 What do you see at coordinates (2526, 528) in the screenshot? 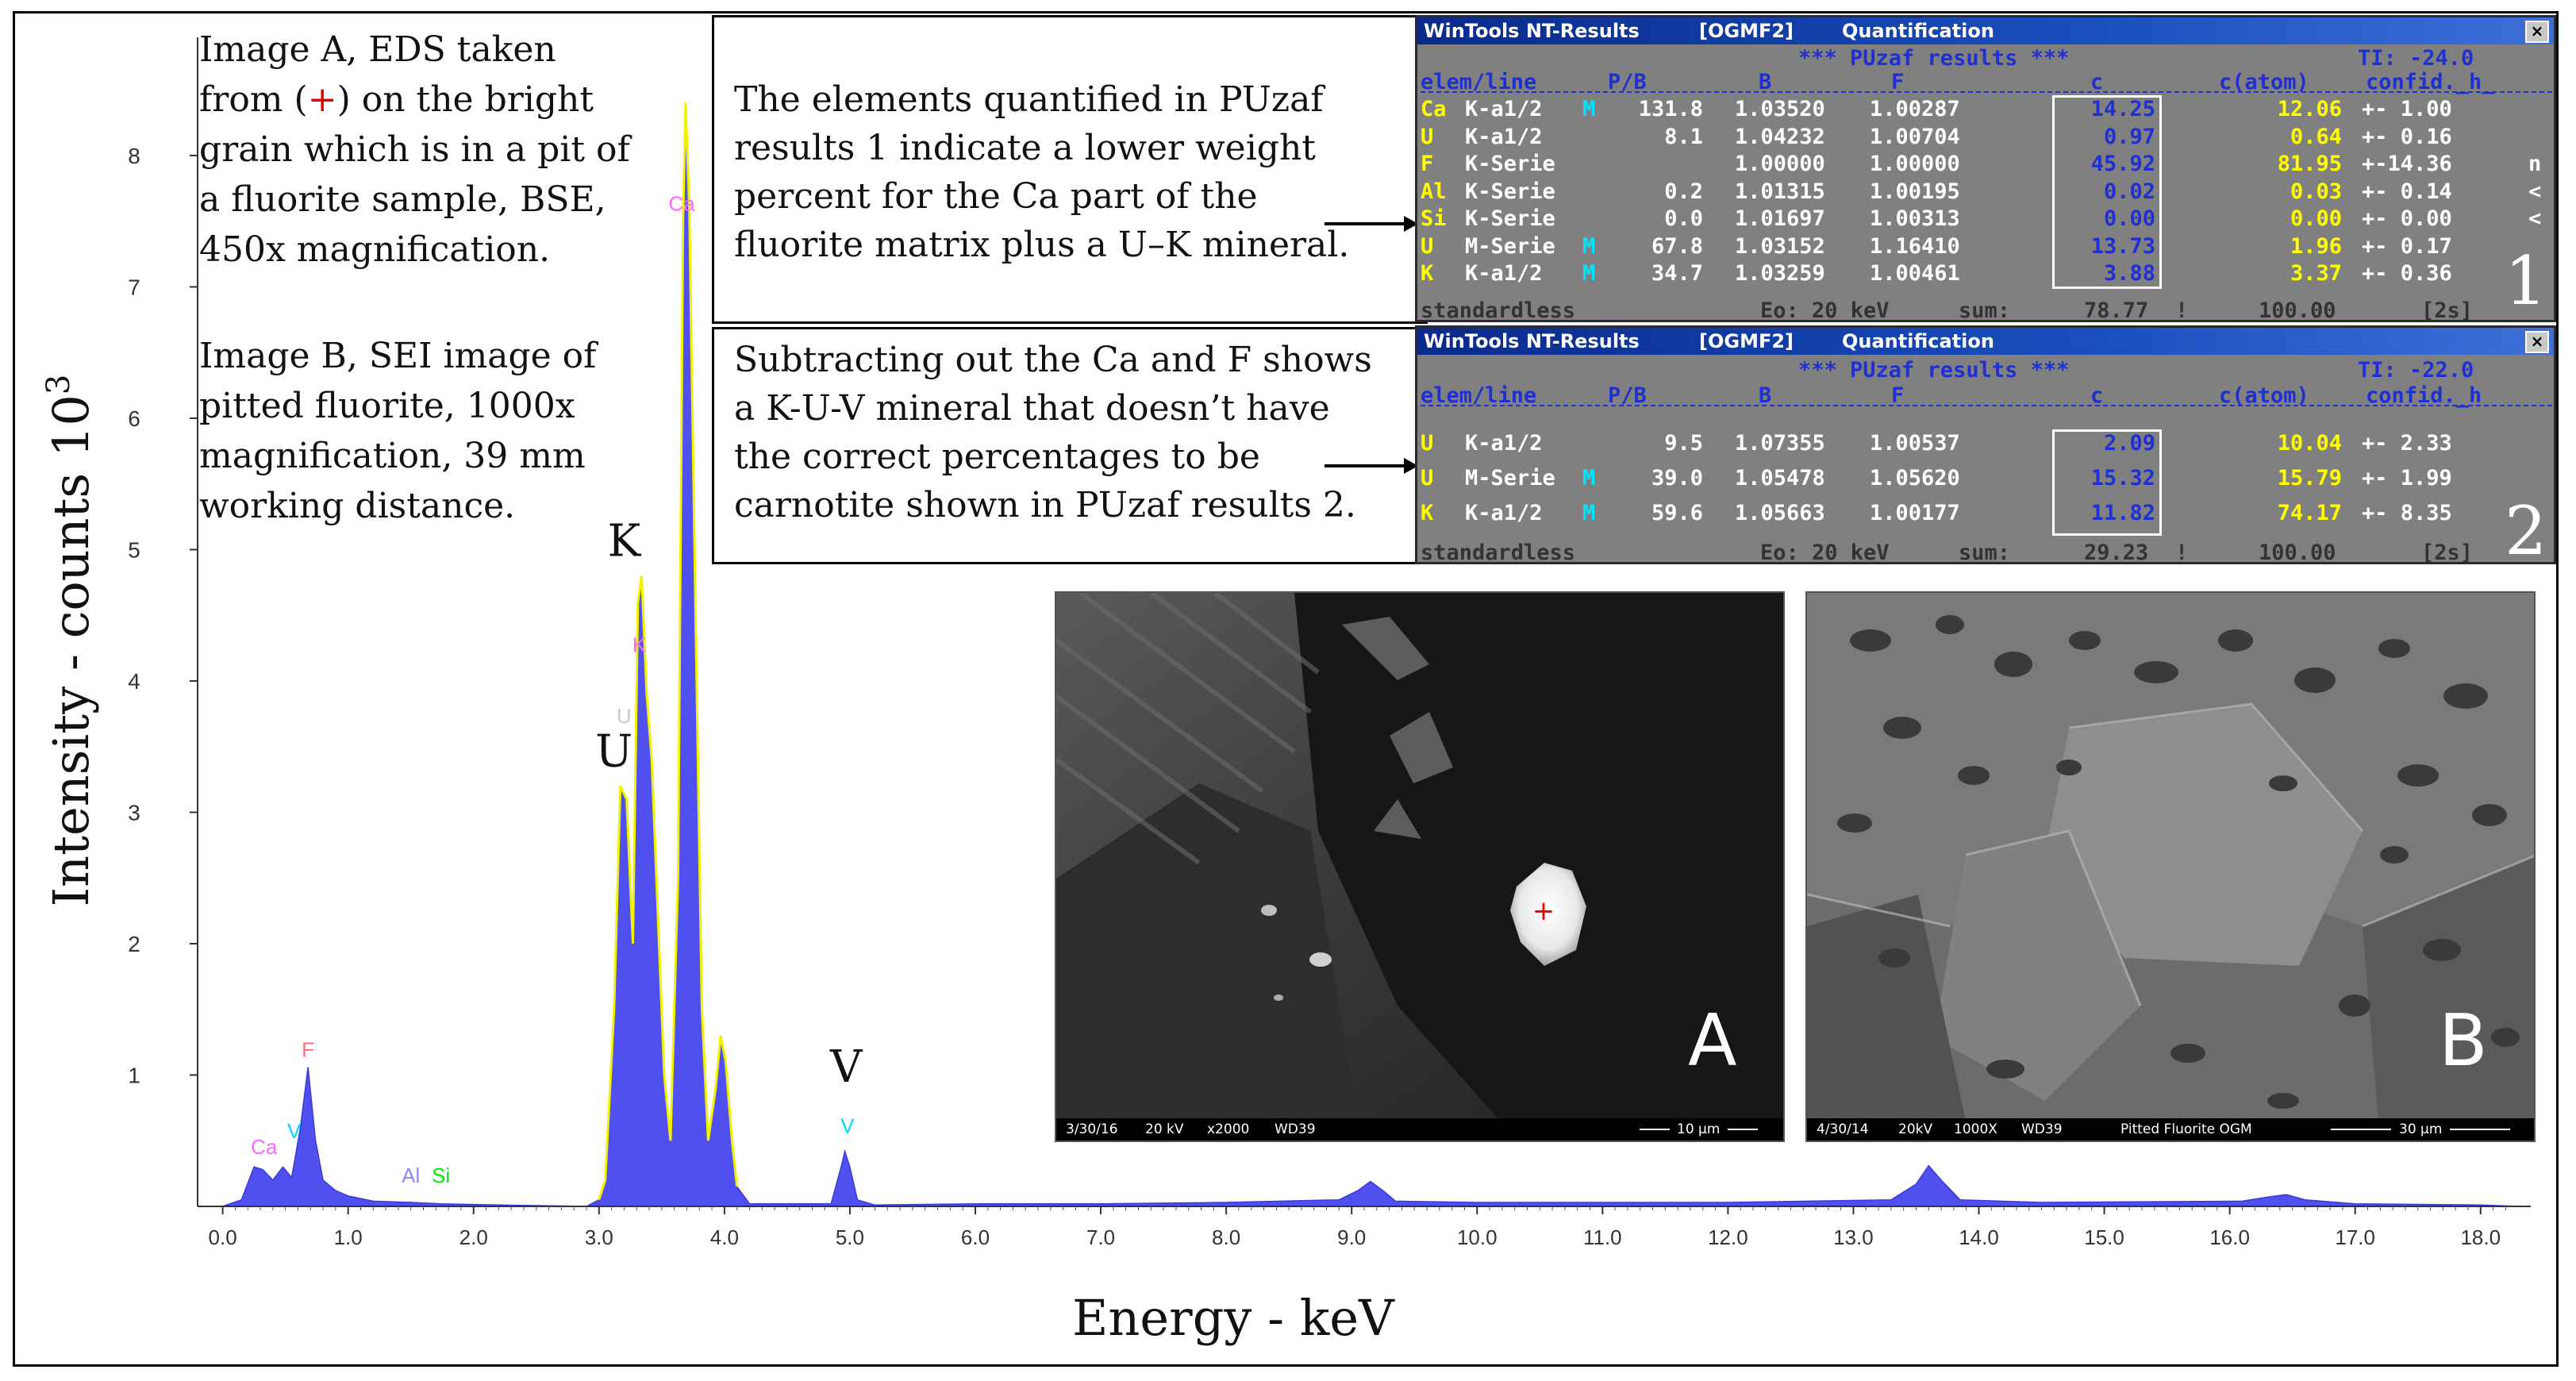
I see `panel-2-number: 2` at bounding box center [2526, 528].